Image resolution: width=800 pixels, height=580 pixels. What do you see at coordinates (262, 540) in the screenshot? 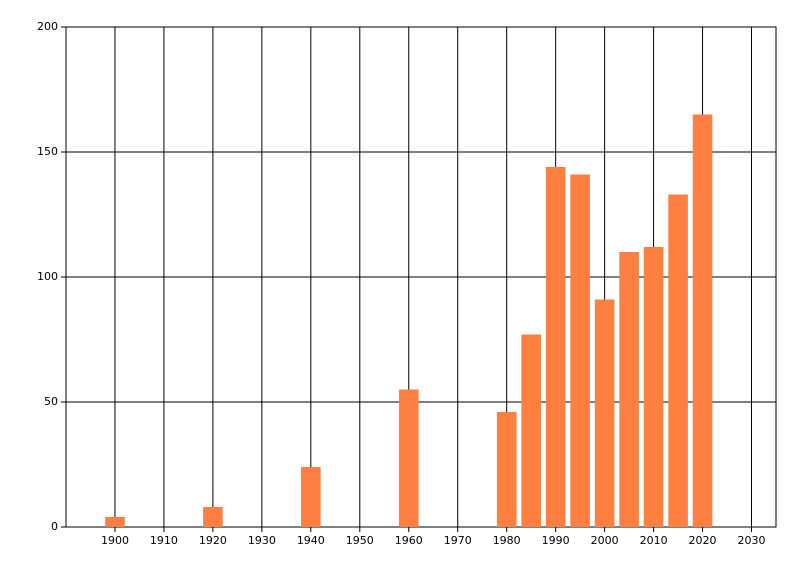
I see `x-tick-label: 1930` at bounding box center [262, 540].